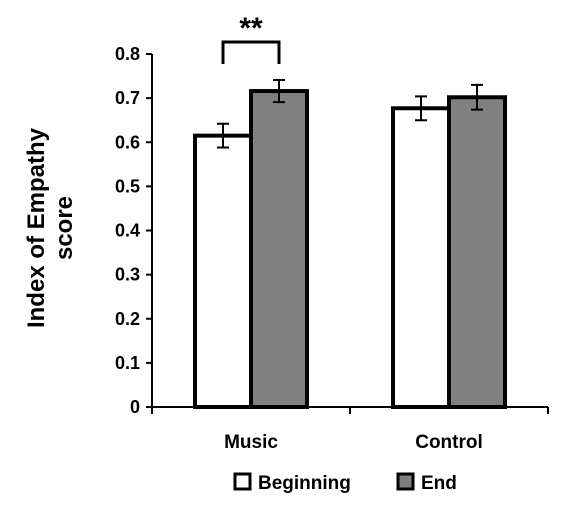 The width and height of the screenshot is (567, 514). I want to click on significance-bracket, so click(251, 52).